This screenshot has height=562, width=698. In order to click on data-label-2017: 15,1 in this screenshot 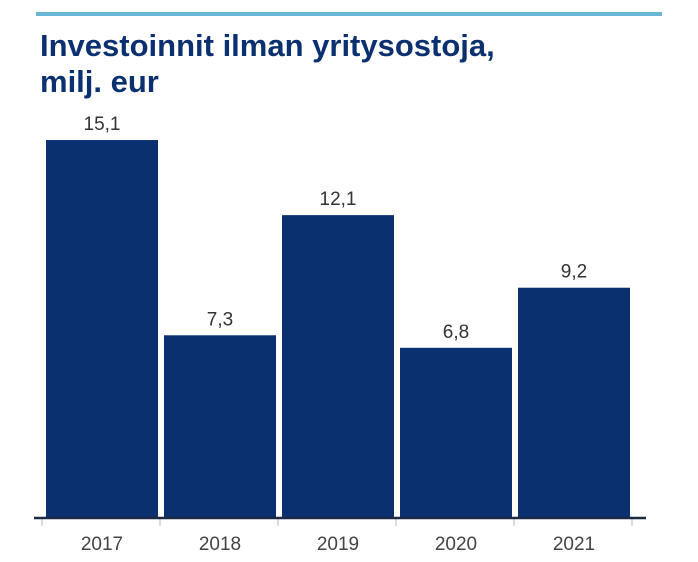, I will do `click(102, 124)`.